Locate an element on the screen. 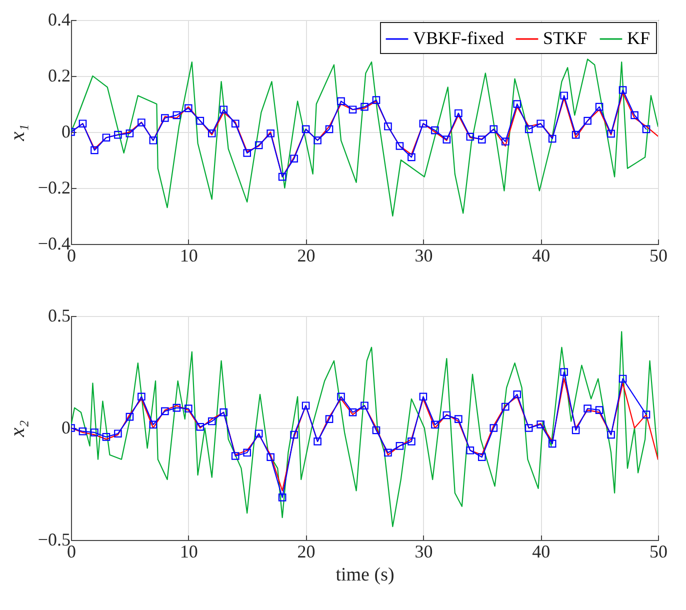 This screenshot has height=610, width=686. legend-label: KF is located at coordinates (638, 38).